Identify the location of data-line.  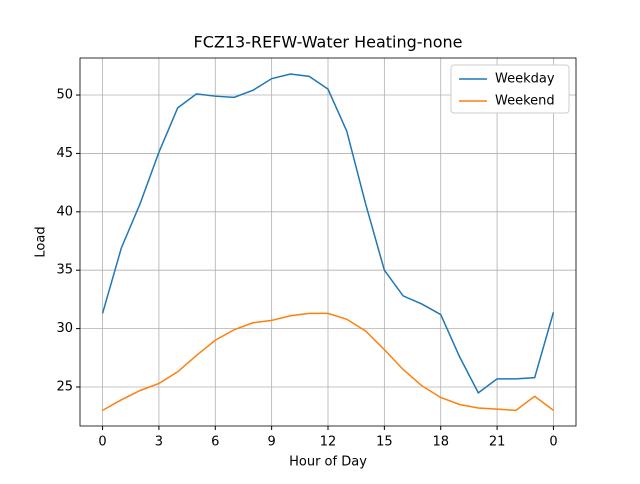
(328, 362).